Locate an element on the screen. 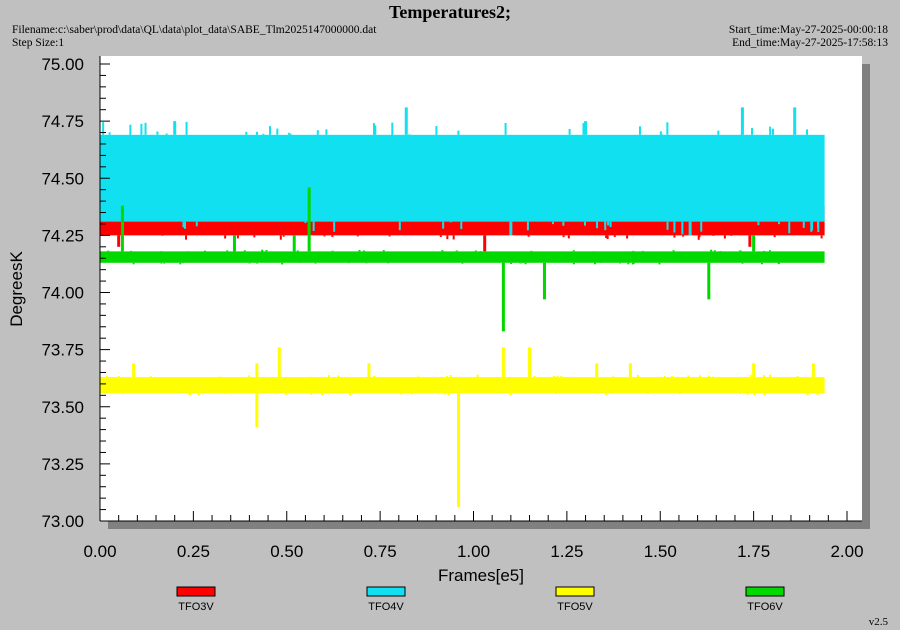 The image size is (900, 630). legend-label: TFO6V is located at coordinates (765, 607).